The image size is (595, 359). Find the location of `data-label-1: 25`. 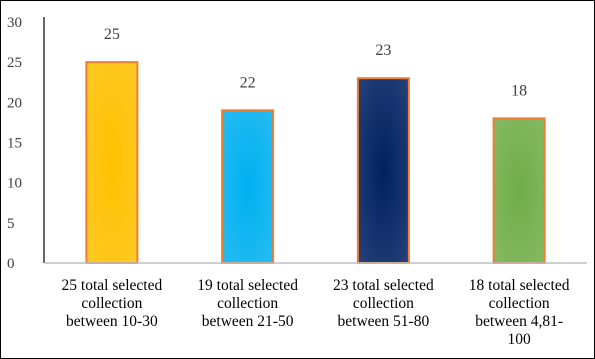

data-label-1: 25 is located at coordinates (112, 34).